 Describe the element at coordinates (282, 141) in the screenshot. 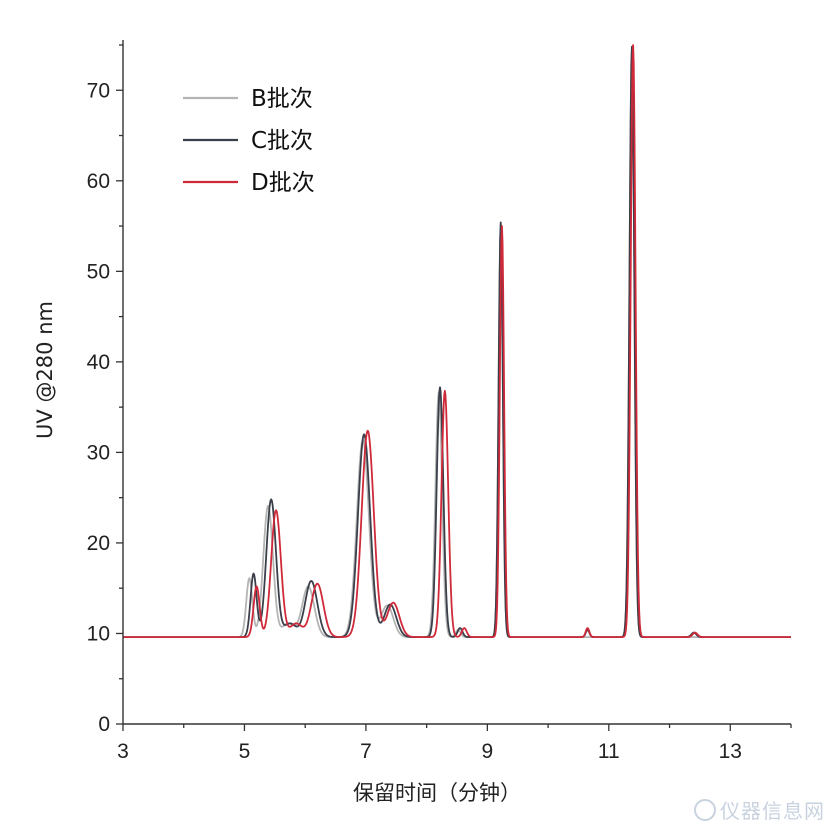

I see `legend-label-2: C批次` at that location.